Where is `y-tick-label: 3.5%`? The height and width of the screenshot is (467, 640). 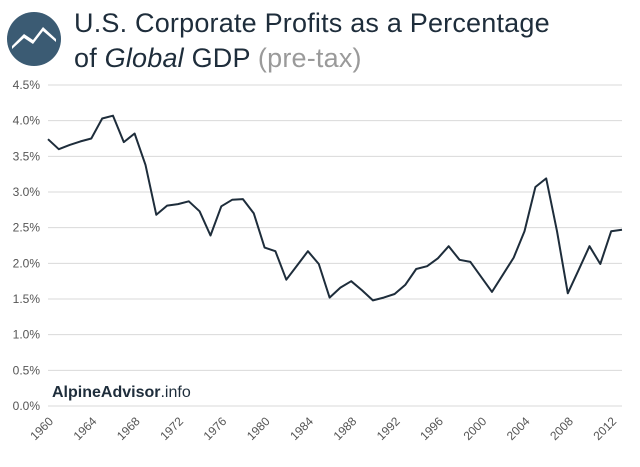 y-tick-label: 3.5% is located at coordinates (27, 156).